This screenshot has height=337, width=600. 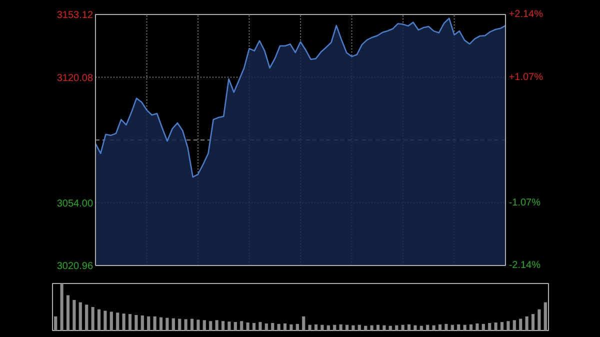 What do you see at coordinates (524, 265) in the screenshot?
I see `y2-tick-label: -2.14%` at bounding box center [524, 265].